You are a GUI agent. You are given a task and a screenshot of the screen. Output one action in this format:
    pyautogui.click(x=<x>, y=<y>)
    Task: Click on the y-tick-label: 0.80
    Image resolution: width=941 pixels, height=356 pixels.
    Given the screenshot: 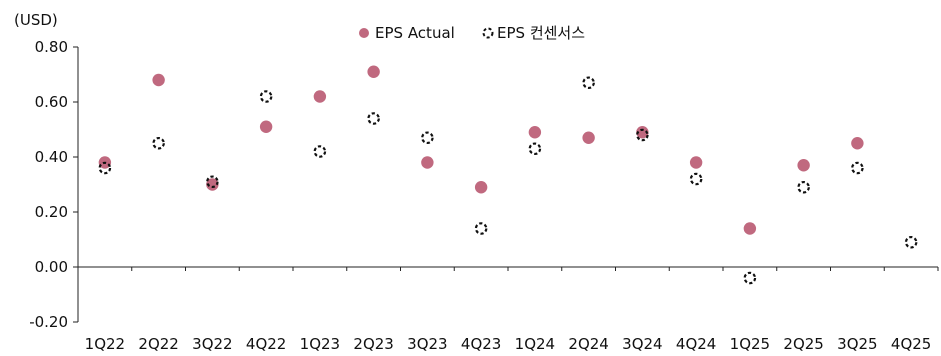 What is the action you would take?
    pyautogui.click(x=51, y=47)
    